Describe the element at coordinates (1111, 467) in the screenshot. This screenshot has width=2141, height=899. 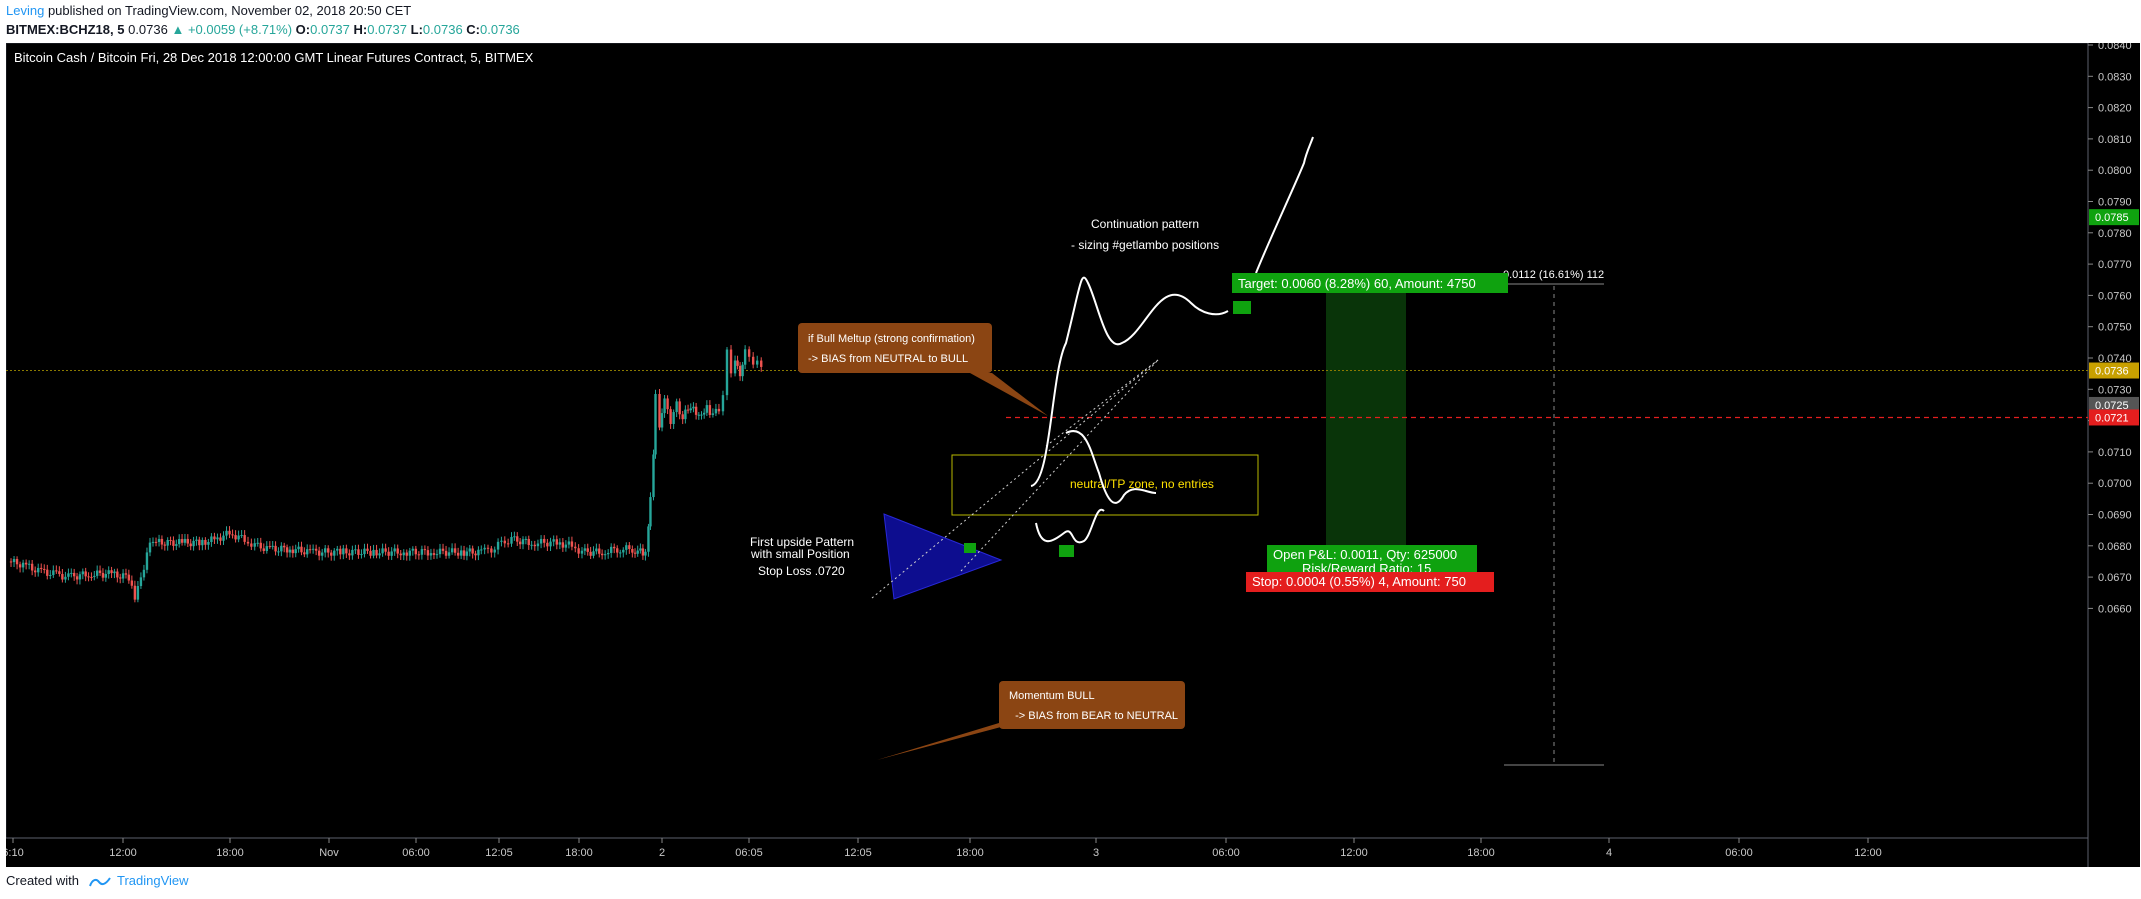
I see `neutral-projection-path` at that location.